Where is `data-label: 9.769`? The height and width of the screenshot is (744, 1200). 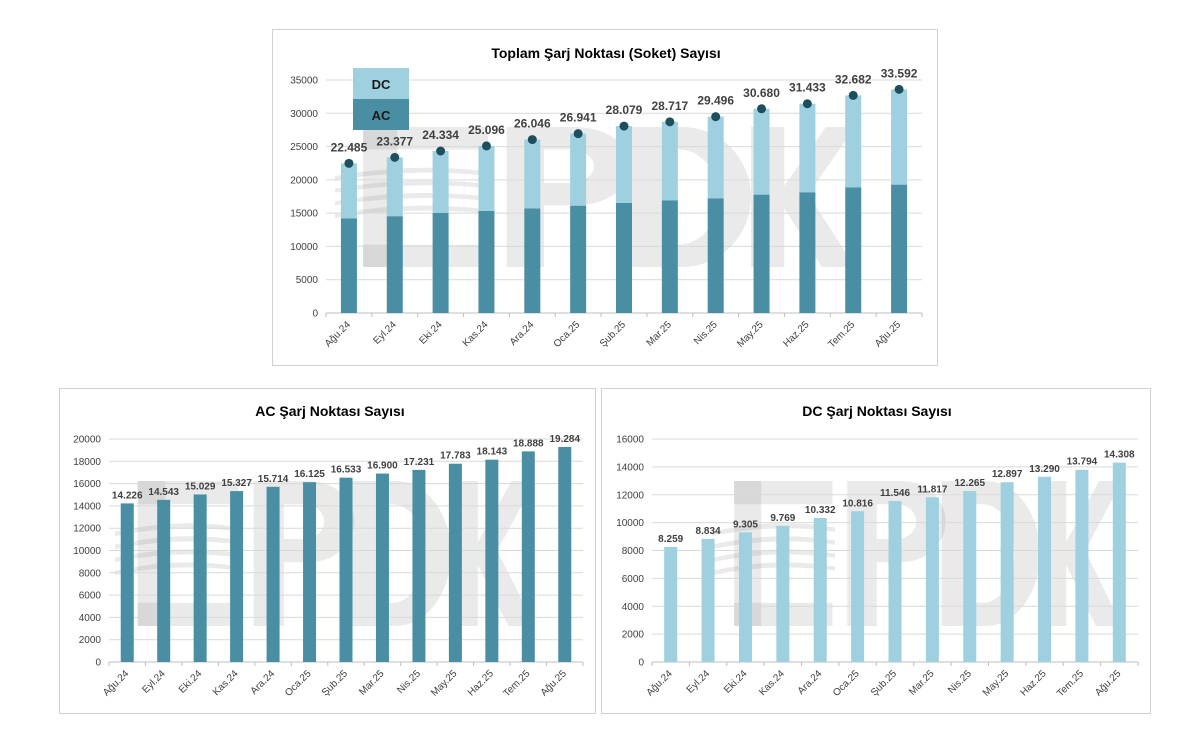 data-label: 9.769 is located at coordinates (782, 518).